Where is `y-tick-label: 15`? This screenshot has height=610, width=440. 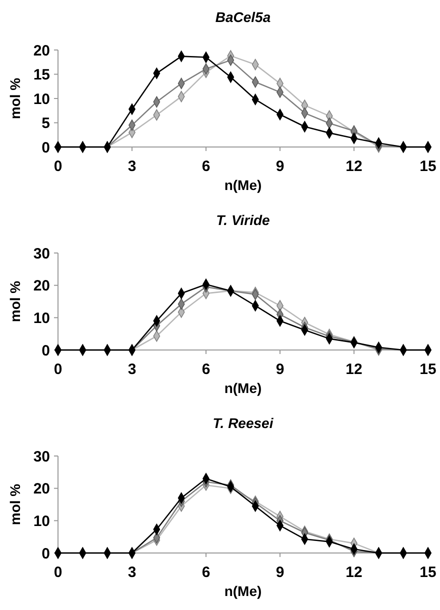
y-tick-label: 15 is located at coordinates (41, 75).